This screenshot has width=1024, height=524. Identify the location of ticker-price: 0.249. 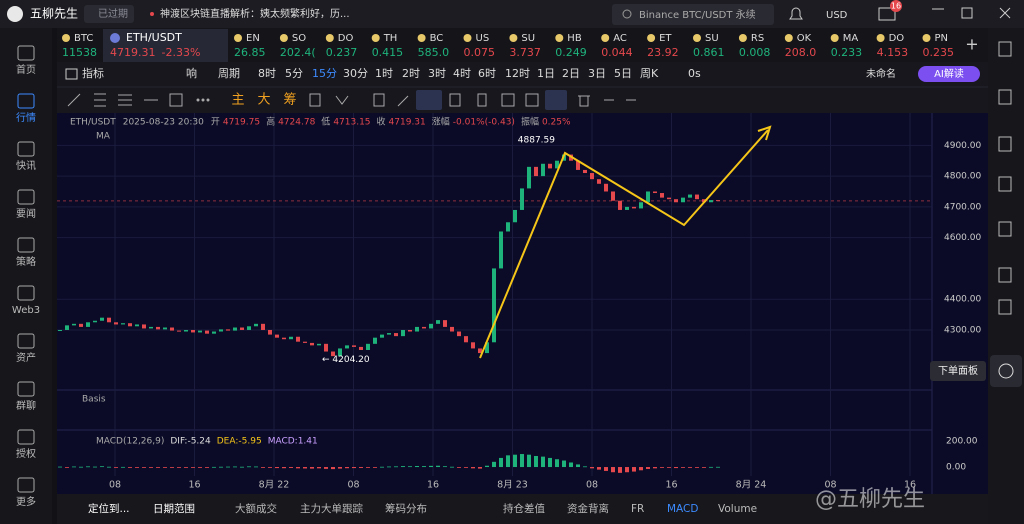
(571, 52).